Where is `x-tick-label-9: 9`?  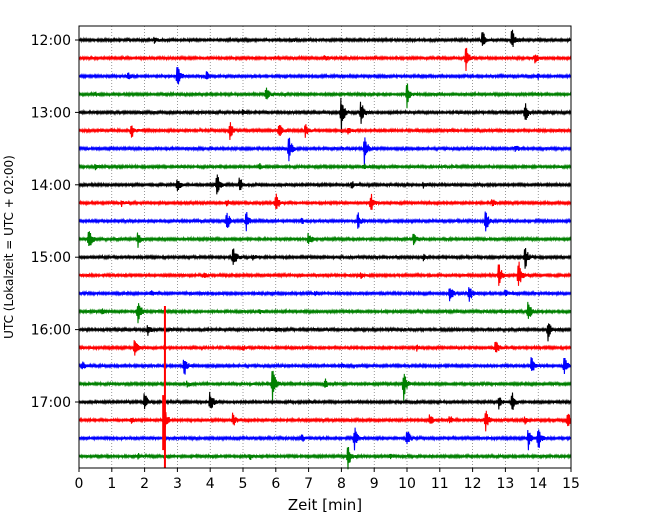 x-tick-label-9: 9 is located at coordinates (374, 484).